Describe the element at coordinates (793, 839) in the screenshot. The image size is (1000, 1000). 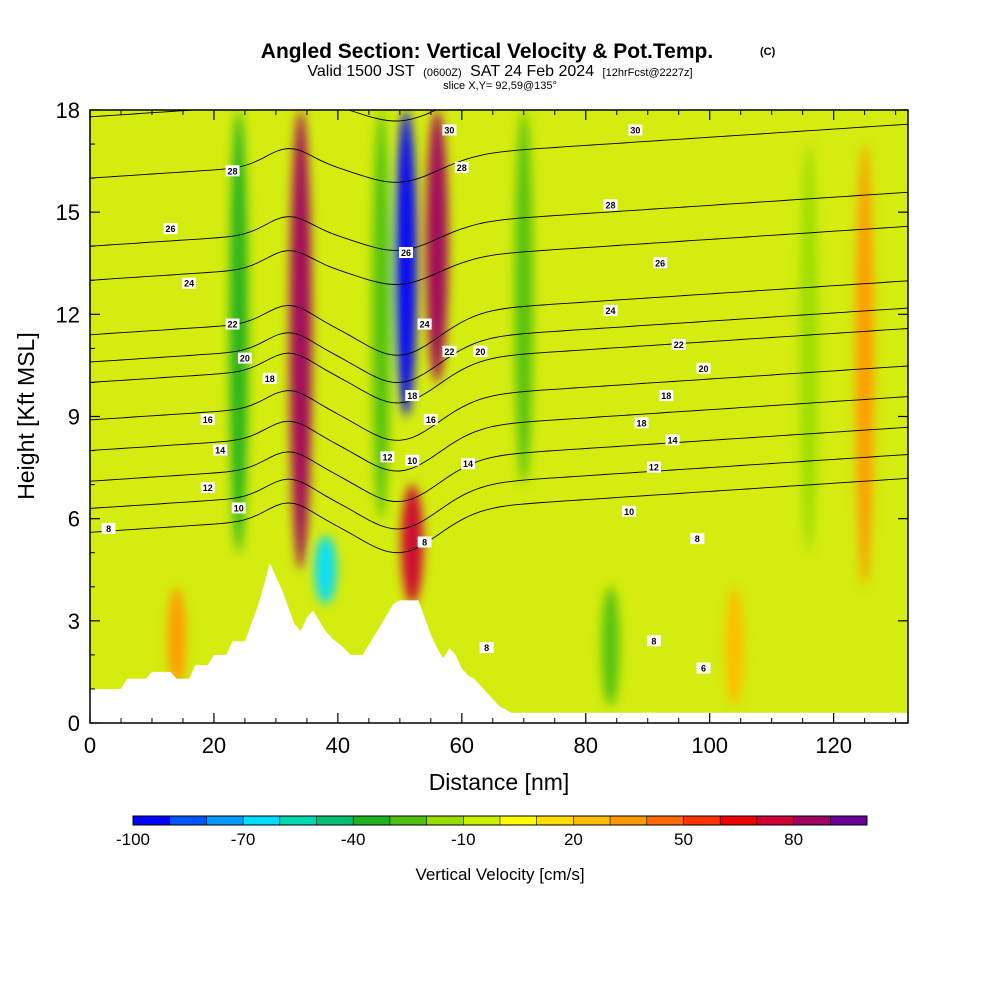
I see `colorbar-tick-label: 80` at that location.